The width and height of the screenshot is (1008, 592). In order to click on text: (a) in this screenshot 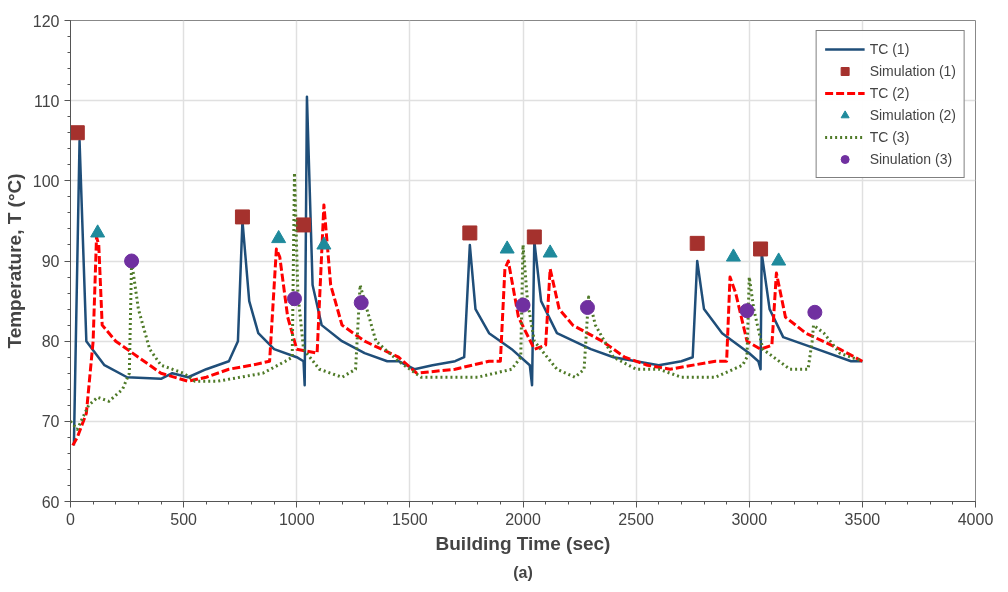, I will do `click(523, 572)`.